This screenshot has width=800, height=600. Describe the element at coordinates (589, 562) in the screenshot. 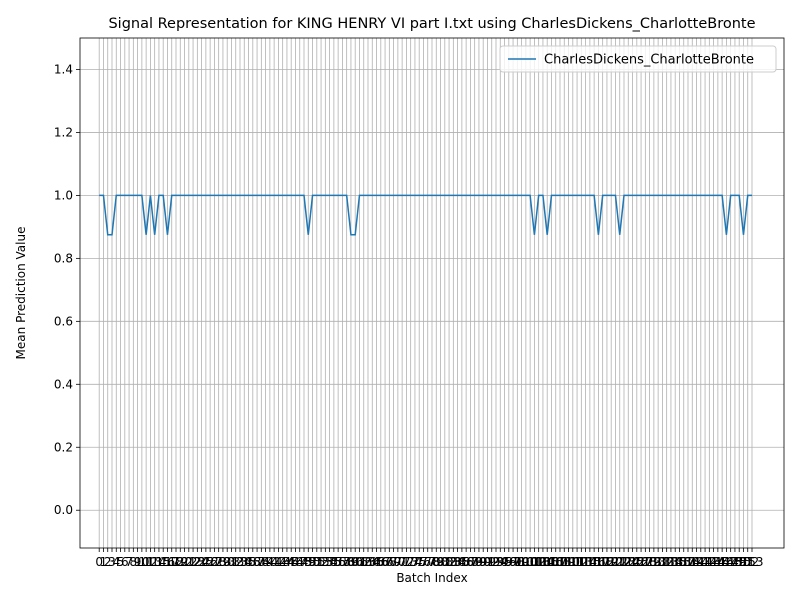

I see `x-tick-label: 115` at that location.